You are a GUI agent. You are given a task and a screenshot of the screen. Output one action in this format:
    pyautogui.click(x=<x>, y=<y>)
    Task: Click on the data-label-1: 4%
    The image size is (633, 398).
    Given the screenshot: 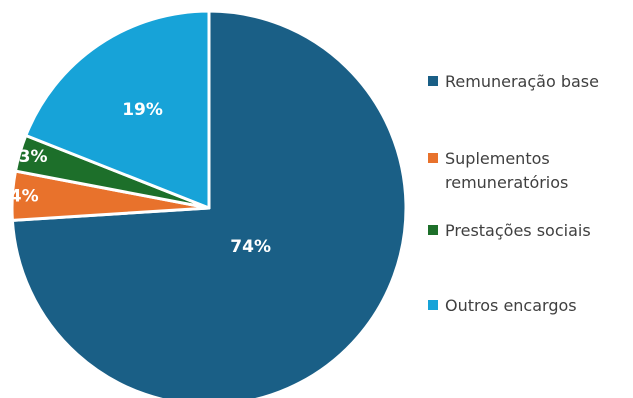 What is the action you would take?
    pyautogui.click(x=24, y=196)
    